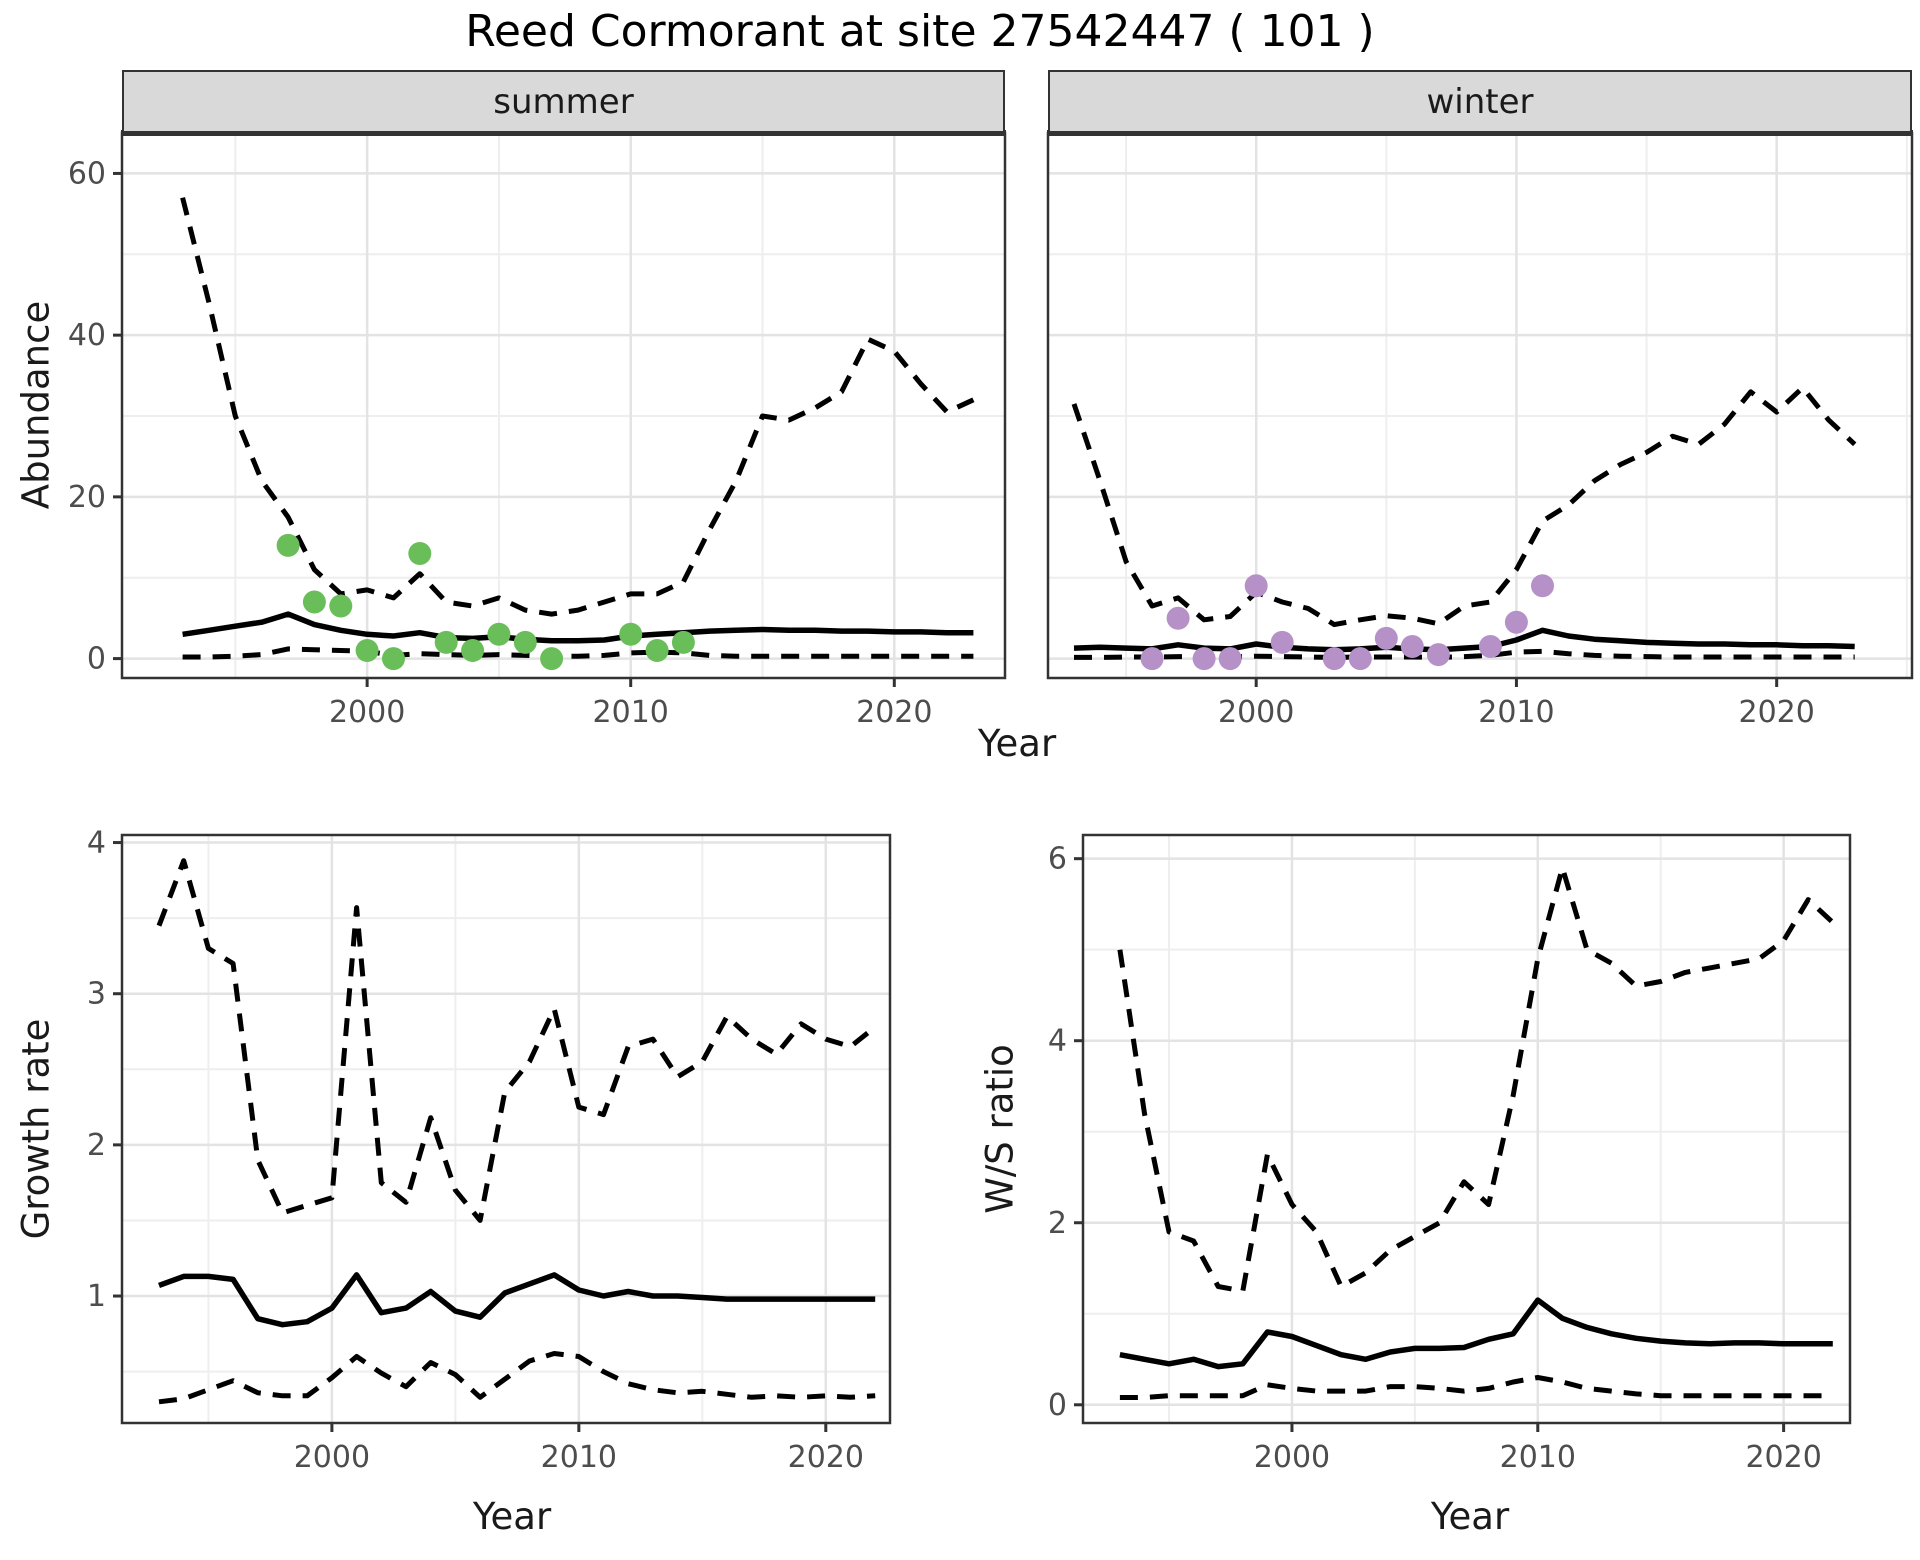 This screenshot has width=1920, height=1560. What do you see at coordinates (578, 627) in the screenshot?
I see `abundance_summer-median-line` at bounding box center [578, 627].